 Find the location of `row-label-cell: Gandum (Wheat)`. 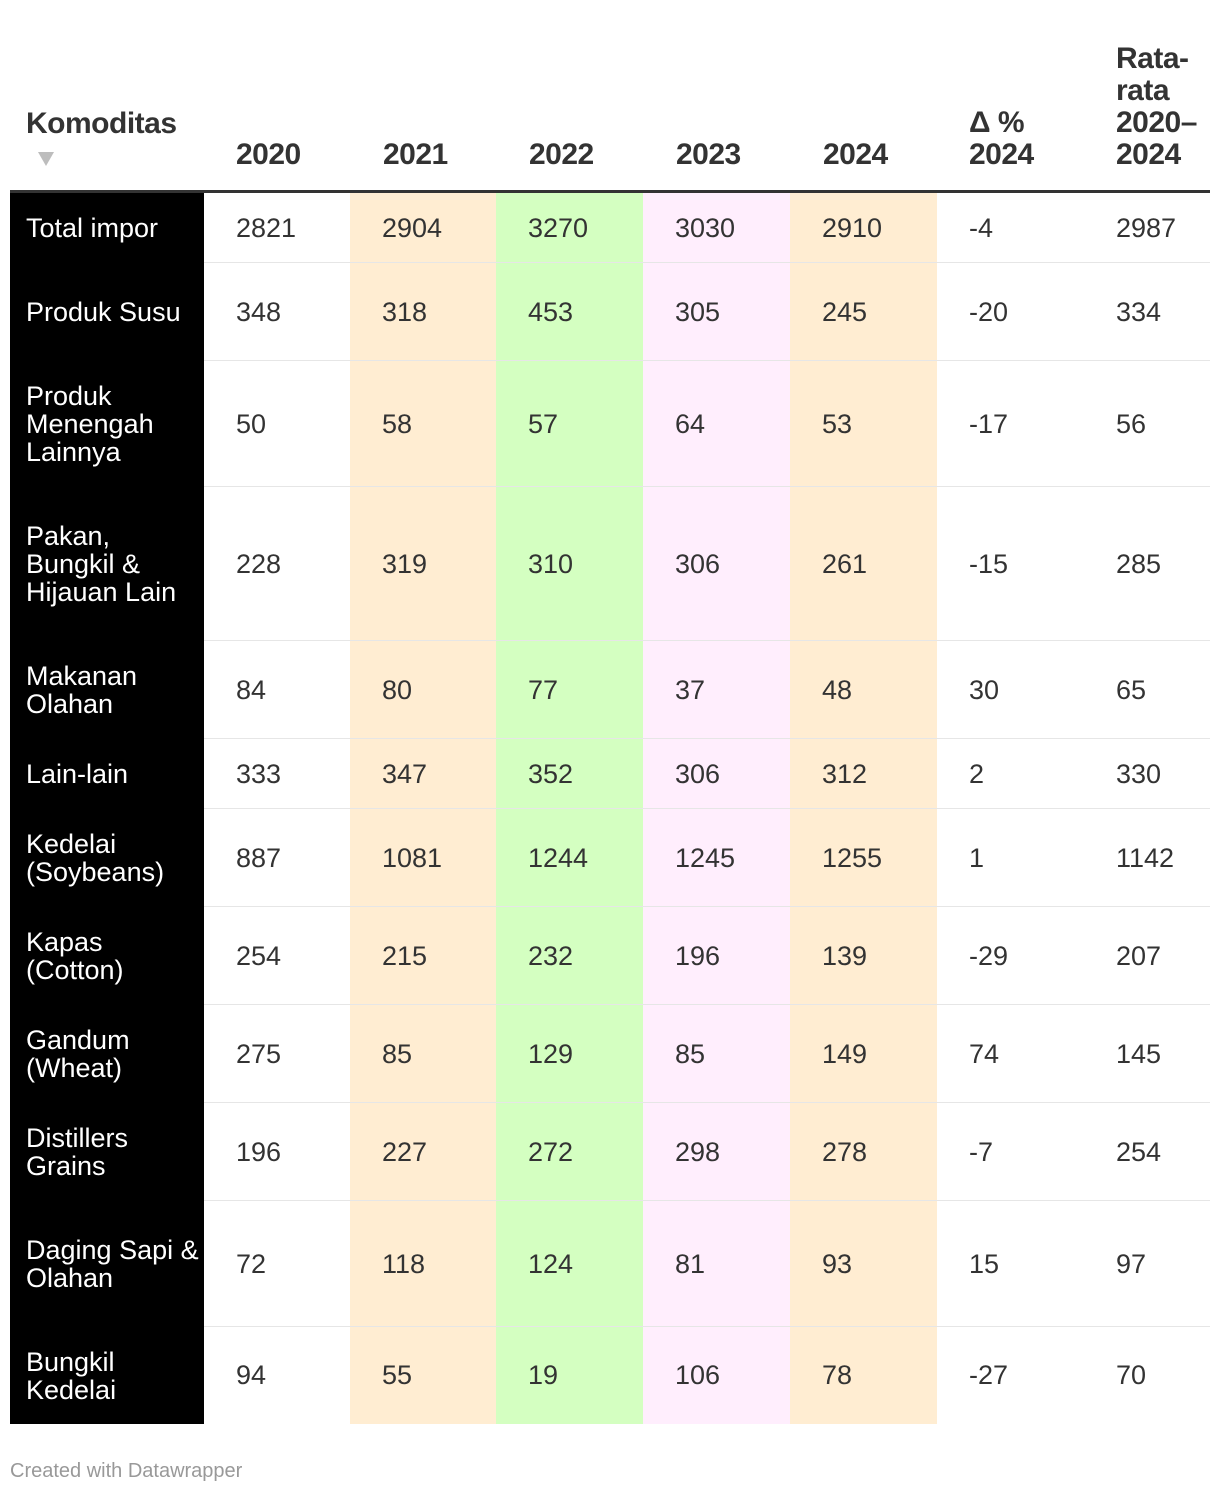

row-label-cell: Gandum (Wheat) is located at coordinates (107, 1054).